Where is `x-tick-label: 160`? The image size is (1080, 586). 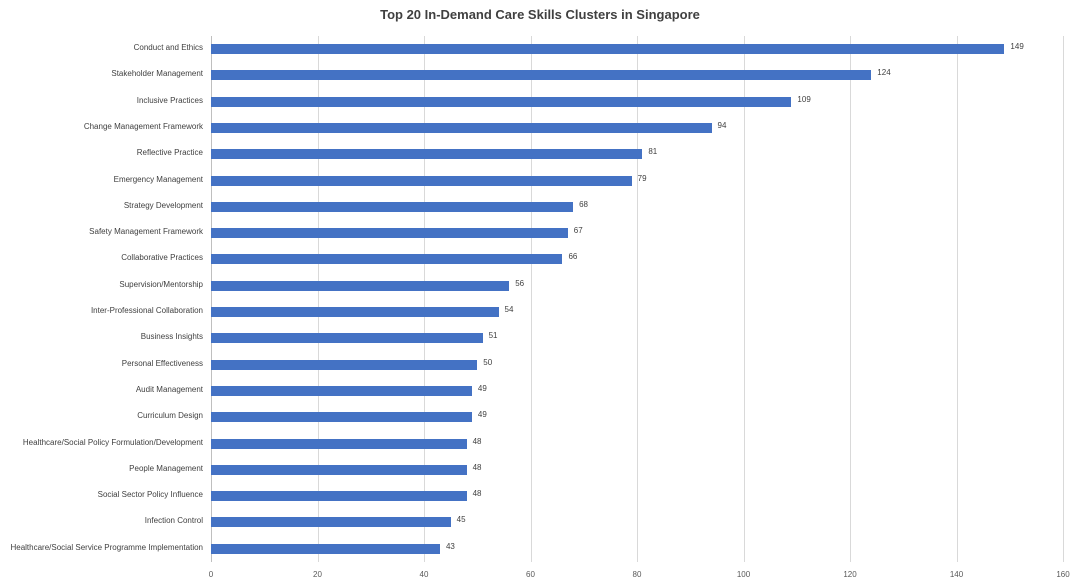 x-tick-label: 160 is located at coordinates (1063, 574).